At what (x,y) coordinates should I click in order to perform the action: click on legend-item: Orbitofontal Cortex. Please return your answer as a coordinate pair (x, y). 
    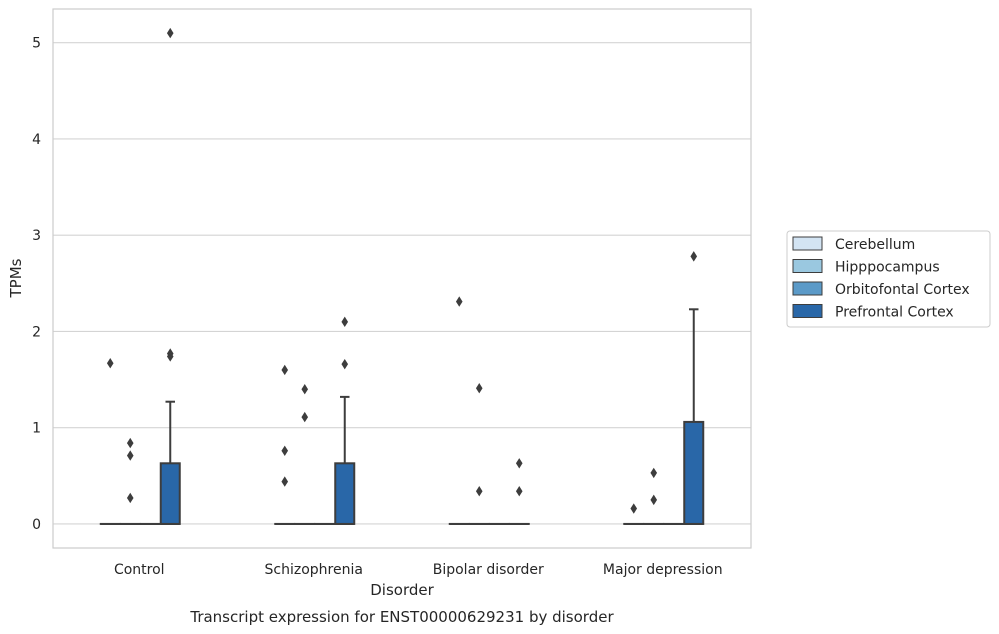
    Looking at the image, I should click on (881, 289).